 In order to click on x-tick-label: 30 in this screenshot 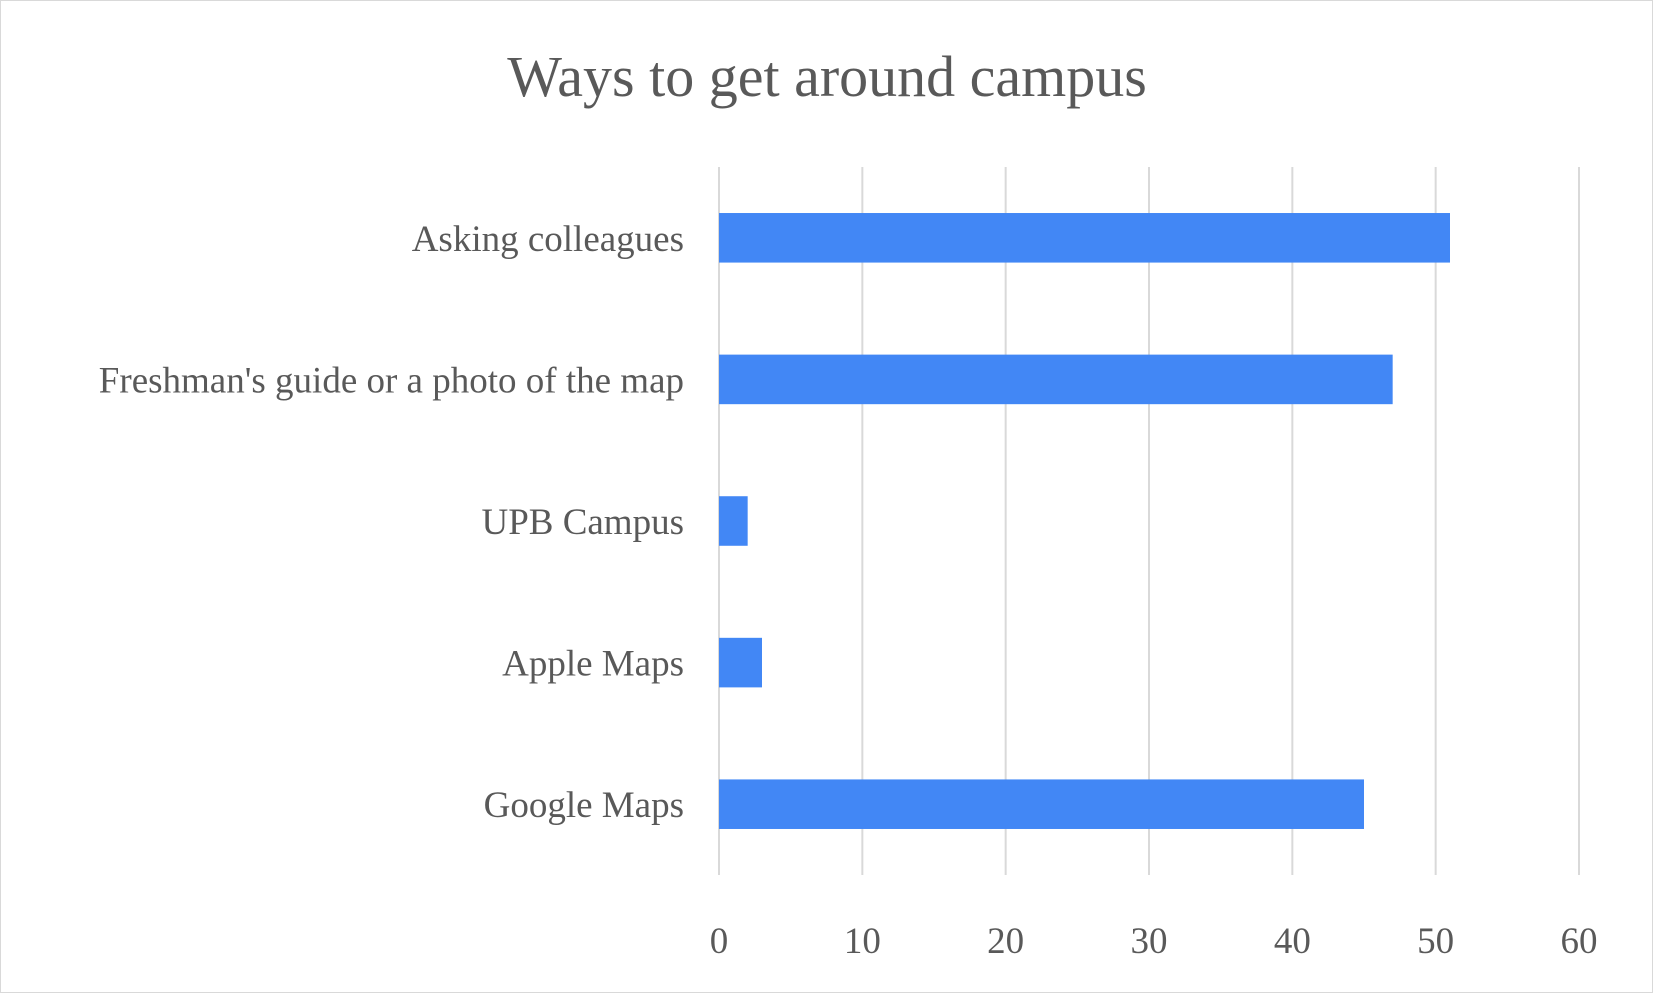, I will do `click(1149, 941)`.